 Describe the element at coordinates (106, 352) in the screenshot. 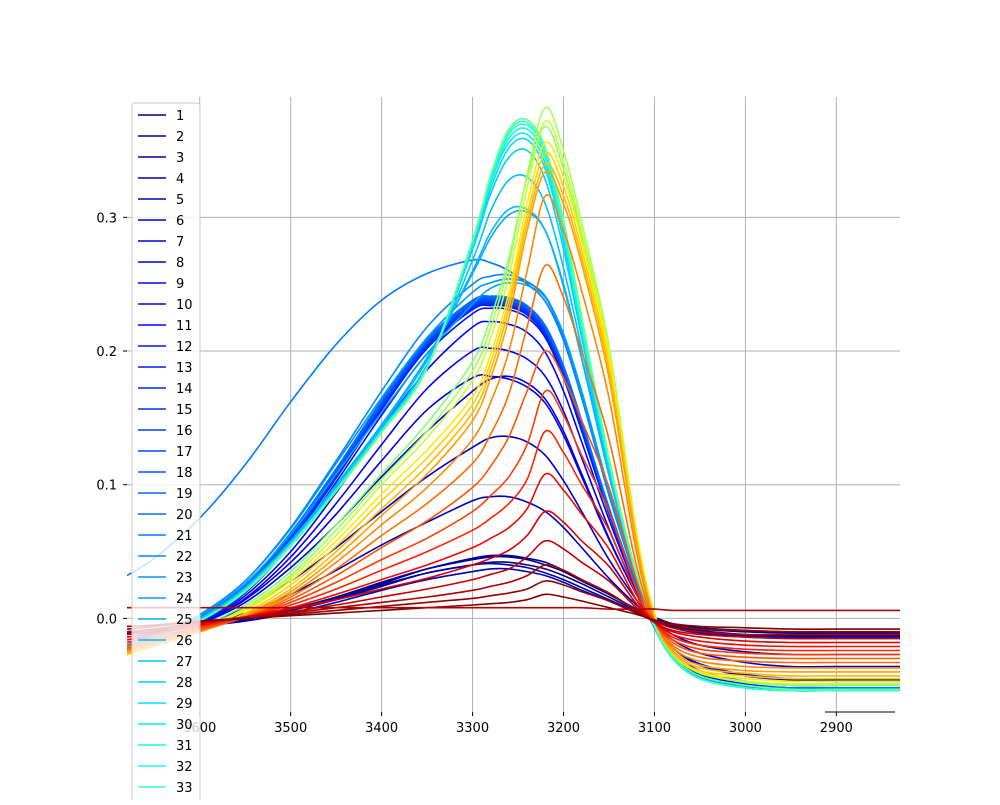

I see `y-tick-label: 0.2` at that location.